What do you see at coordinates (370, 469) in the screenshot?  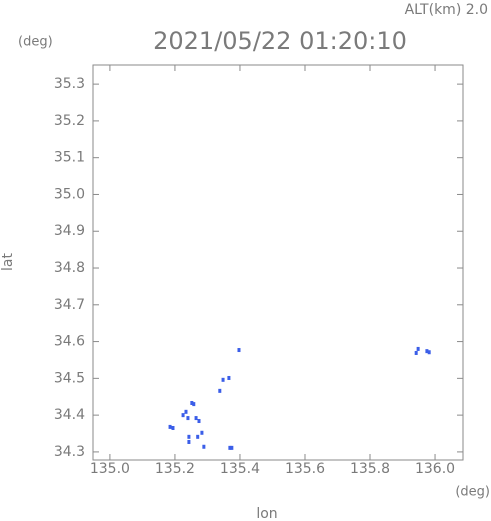 I see `x-tick-label: 135.8` at bounding box center [370, 469].